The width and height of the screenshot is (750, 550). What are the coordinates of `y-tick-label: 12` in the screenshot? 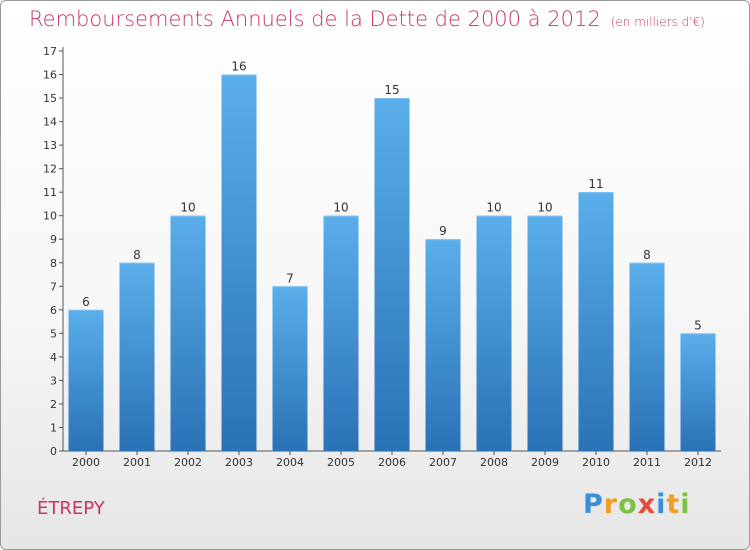 It's located at (50, 169).